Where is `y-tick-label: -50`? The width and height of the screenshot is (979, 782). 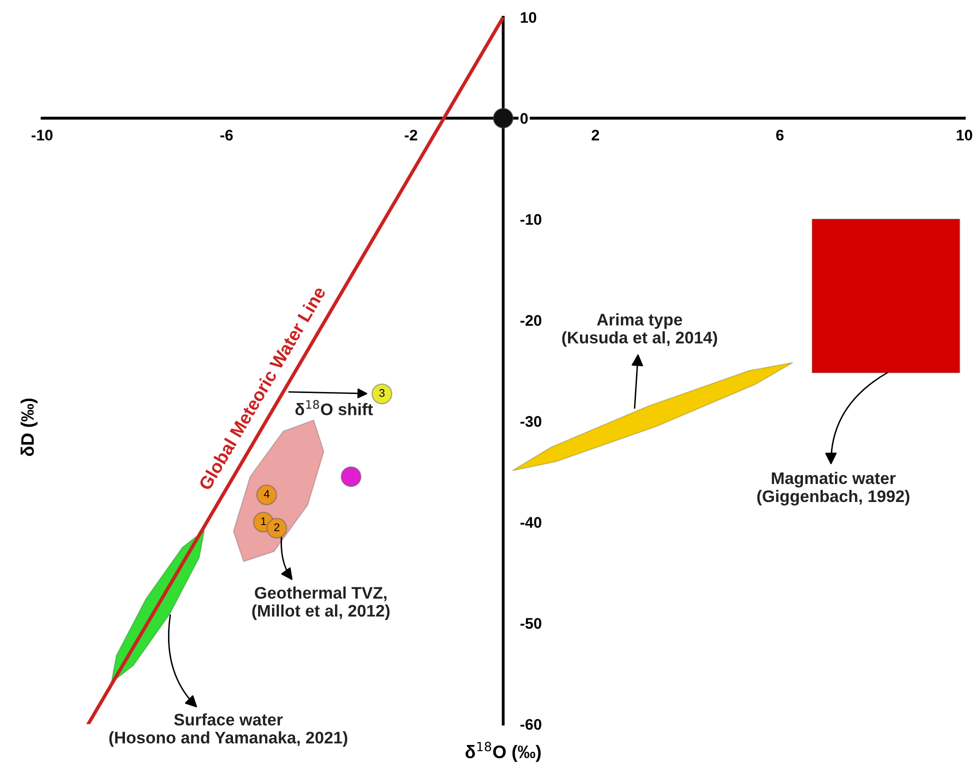
y-tick-label: -50 is located at coordinates (531, 623).